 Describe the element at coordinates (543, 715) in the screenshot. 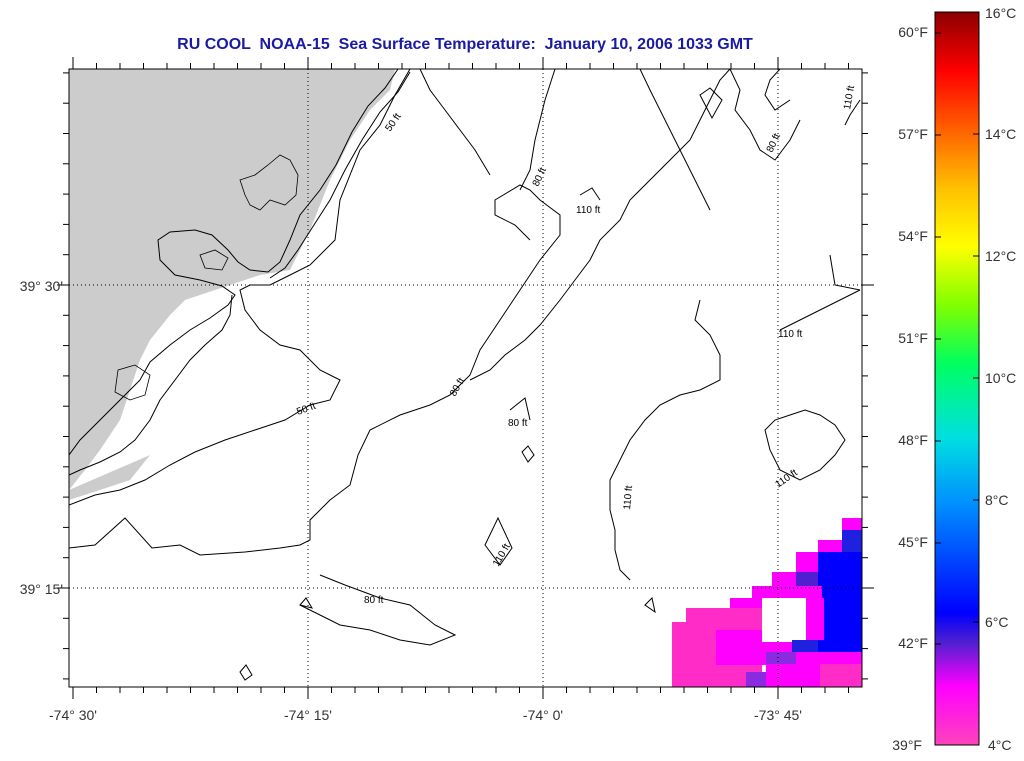

I see `lon-tick-label: -74° 0'` at that location.